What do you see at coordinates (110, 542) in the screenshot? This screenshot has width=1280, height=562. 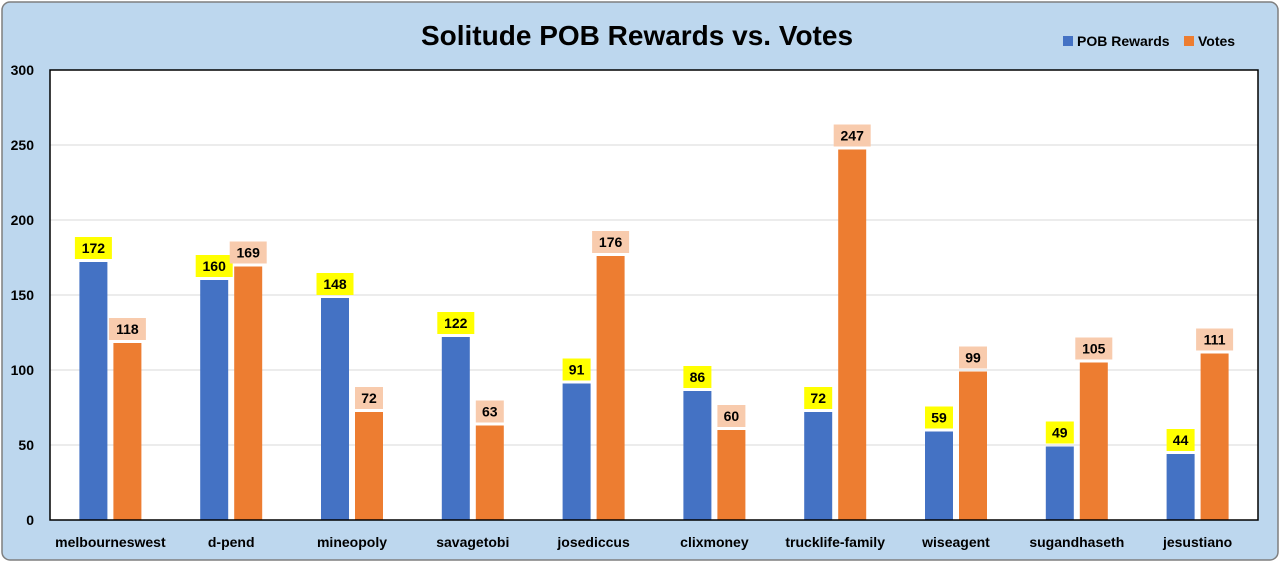 I see `x-tick-label-melbourneswest: melbourneswest` at bounding box center [110, 542].